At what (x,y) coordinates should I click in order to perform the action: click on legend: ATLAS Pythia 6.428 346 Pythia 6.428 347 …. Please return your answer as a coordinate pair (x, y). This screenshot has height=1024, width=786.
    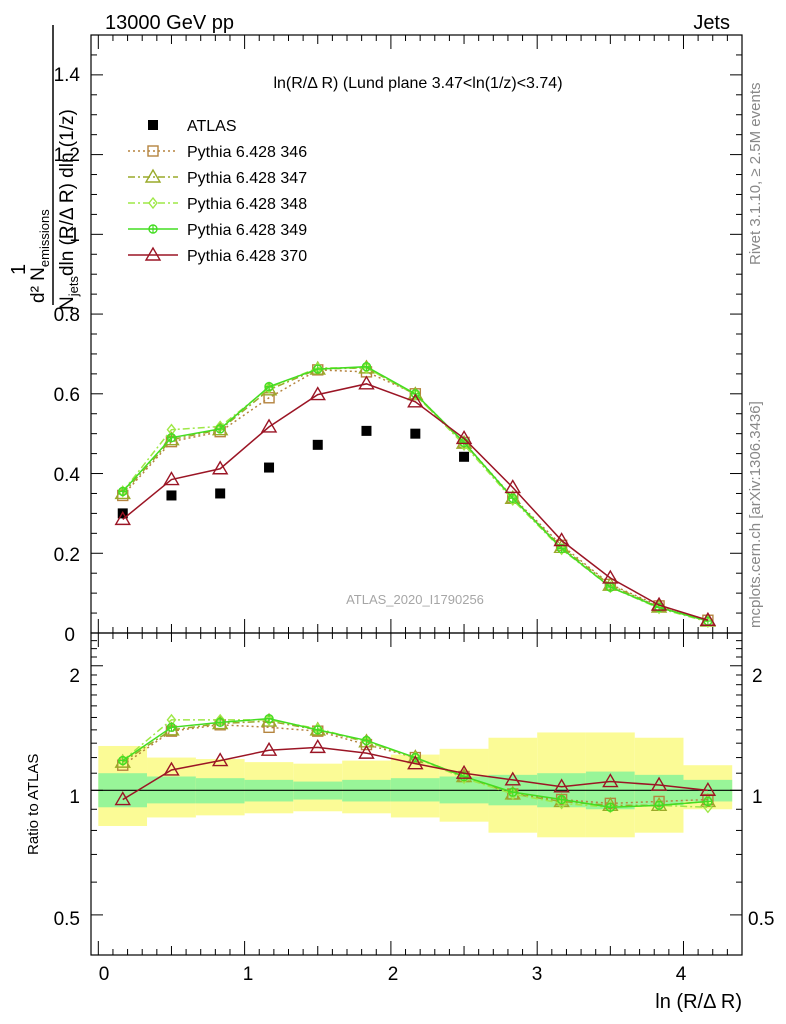
    Looking at the image, I should click on (217, 191).